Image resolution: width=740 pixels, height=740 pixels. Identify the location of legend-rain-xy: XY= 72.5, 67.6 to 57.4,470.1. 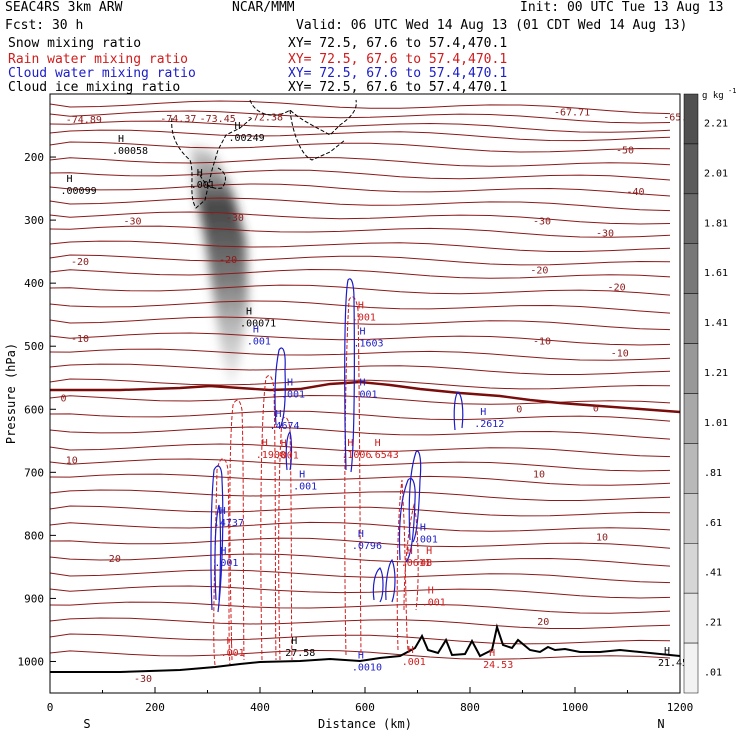
(398, 59).